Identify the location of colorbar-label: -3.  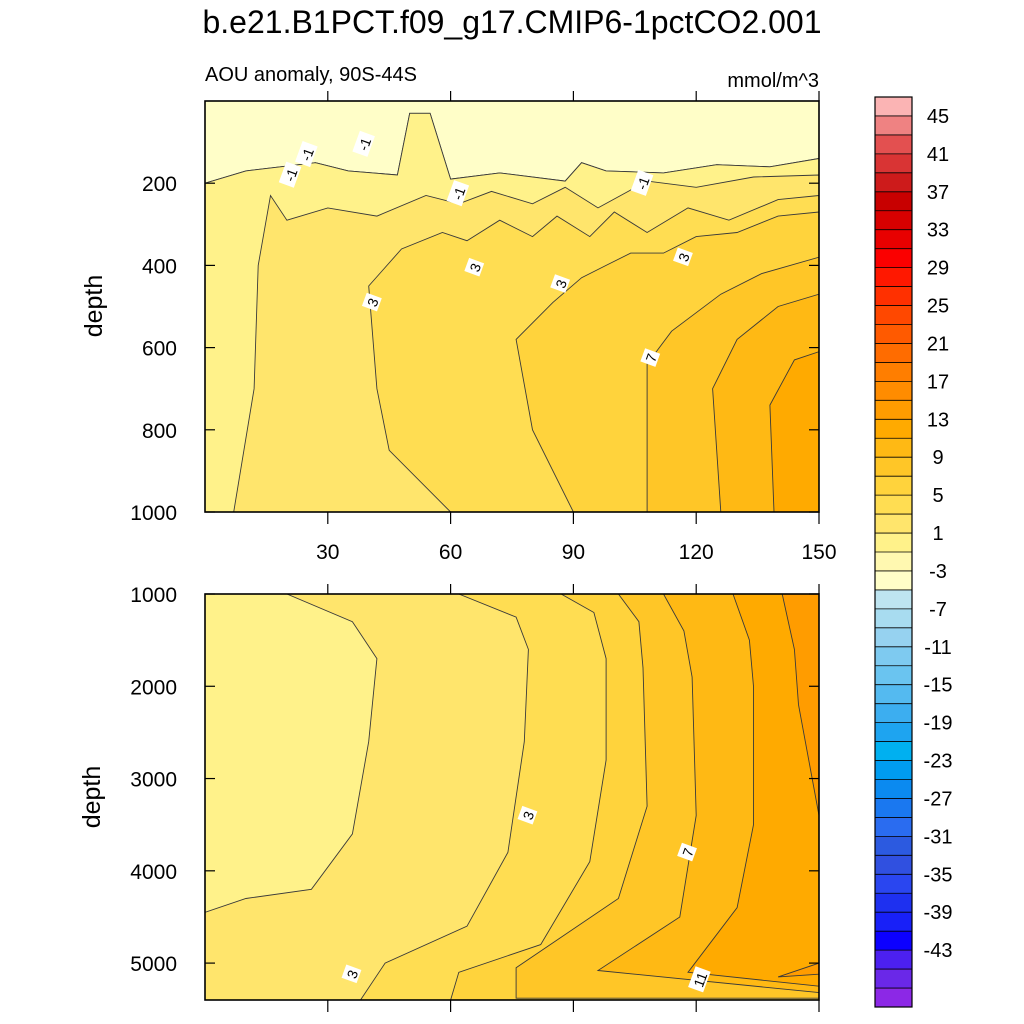
(938, 572).